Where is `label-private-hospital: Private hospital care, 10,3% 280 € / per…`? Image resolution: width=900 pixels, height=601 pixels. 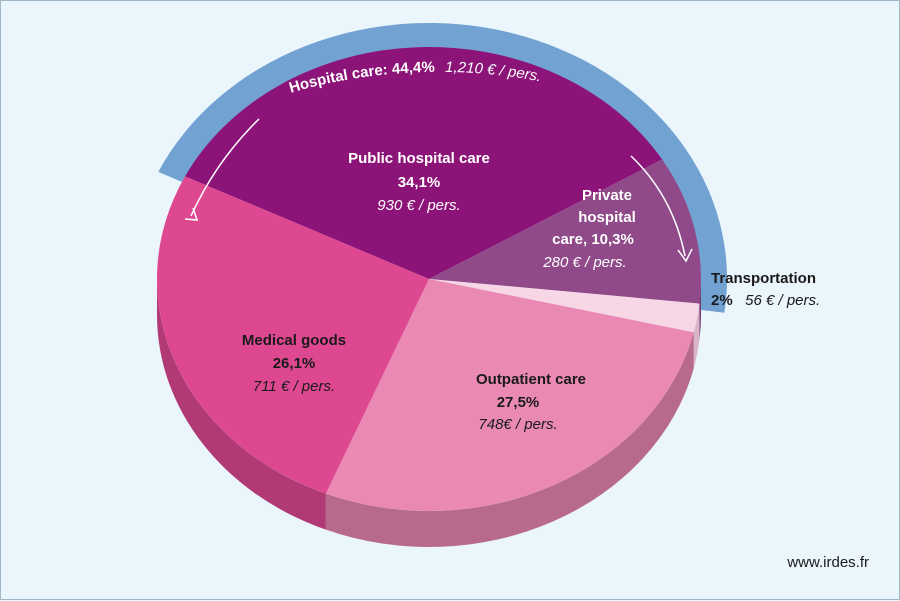 label-private-hospital: Private hospital care, 10,3% 280 € / per… is located at coordinates (588, 229).